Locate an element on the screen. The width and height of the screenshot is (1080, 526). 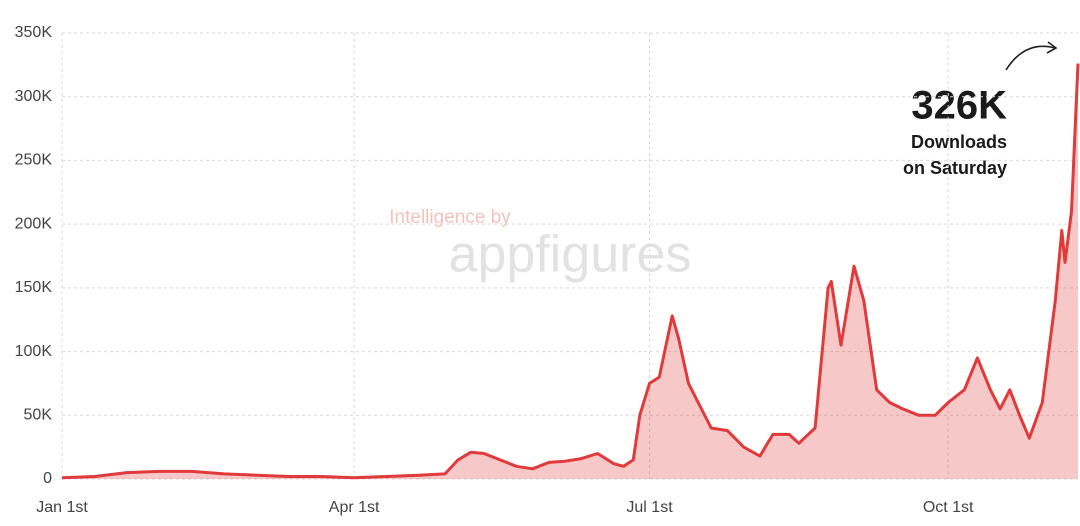
y-tick-label: 100K is located at coordinates (34, 351).